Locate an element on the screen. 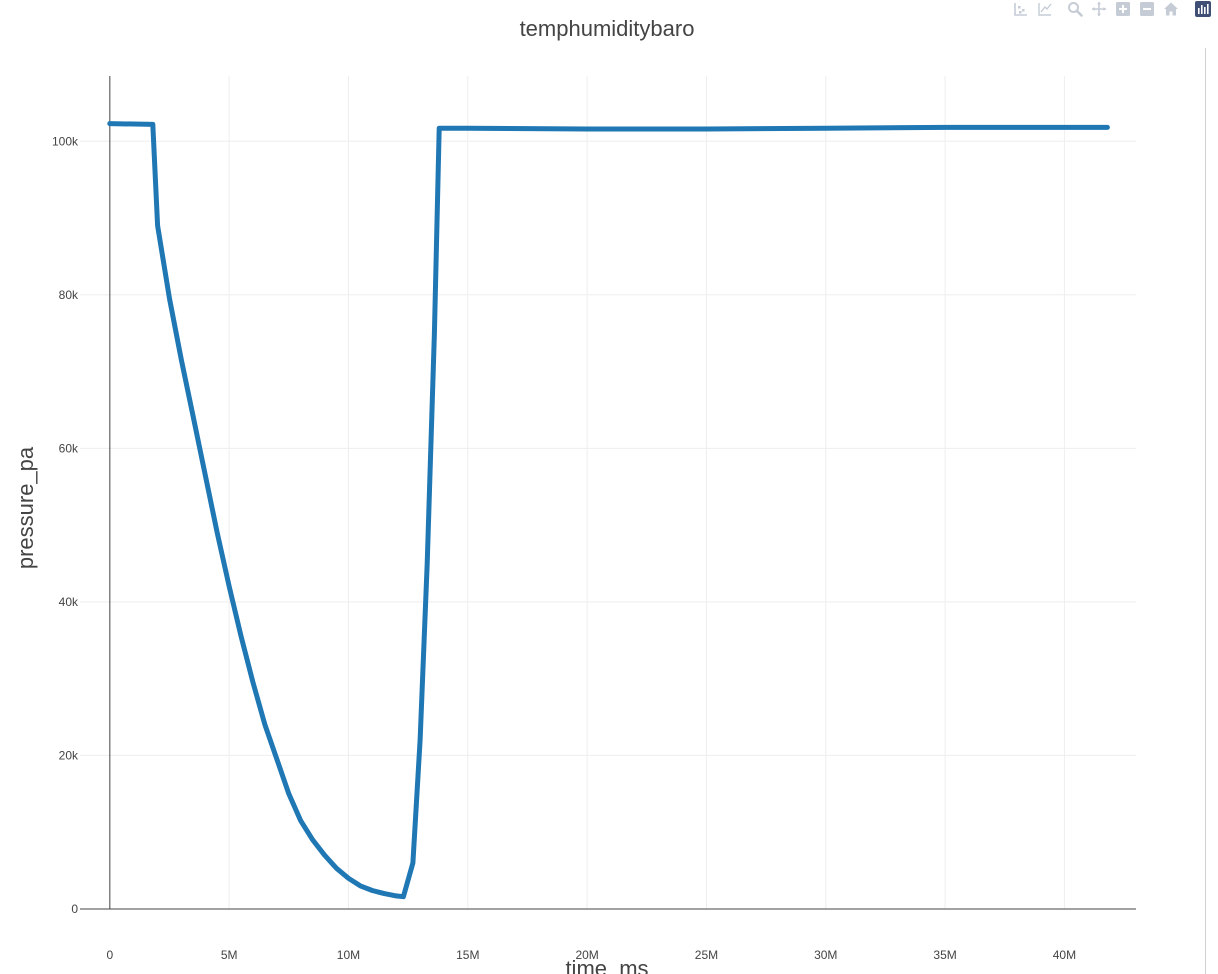  x-tick-label: 20M is located at coordinates (586, 955).